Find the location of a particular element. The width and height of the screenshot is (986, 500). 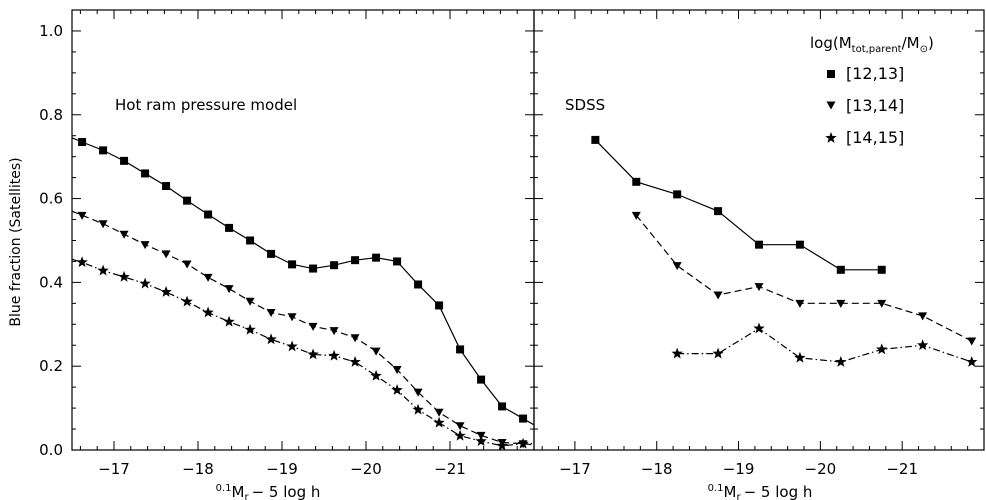

right-x-label-suffix: − 5 log h is located at coordinates (778, 491).